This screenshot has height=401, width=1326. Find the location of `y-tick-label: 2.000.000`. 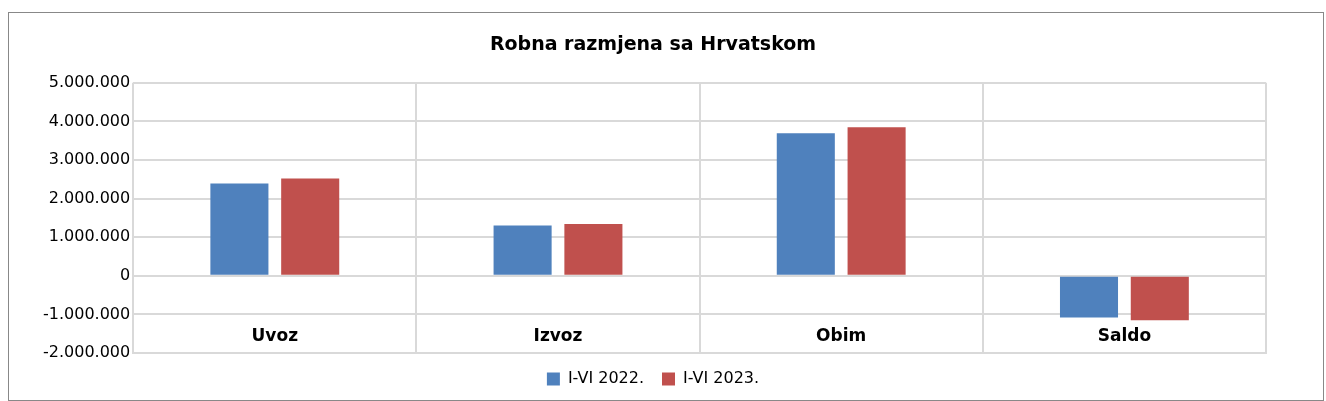

y-tick-label: 2.000.000 is located at coordinates (89, 197).